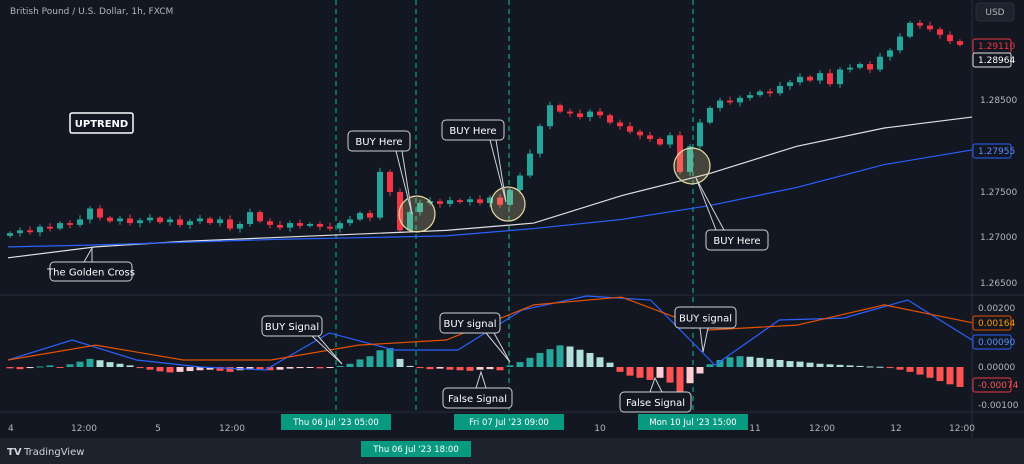 The height and width of the screenshot is (464, 1024). What do you see at coordinates (91, 12) in the screenshot?
I see `symbol-title: British Pound / U.S. Dollar, 1h, FXCM` at bounding box center [91, 12].